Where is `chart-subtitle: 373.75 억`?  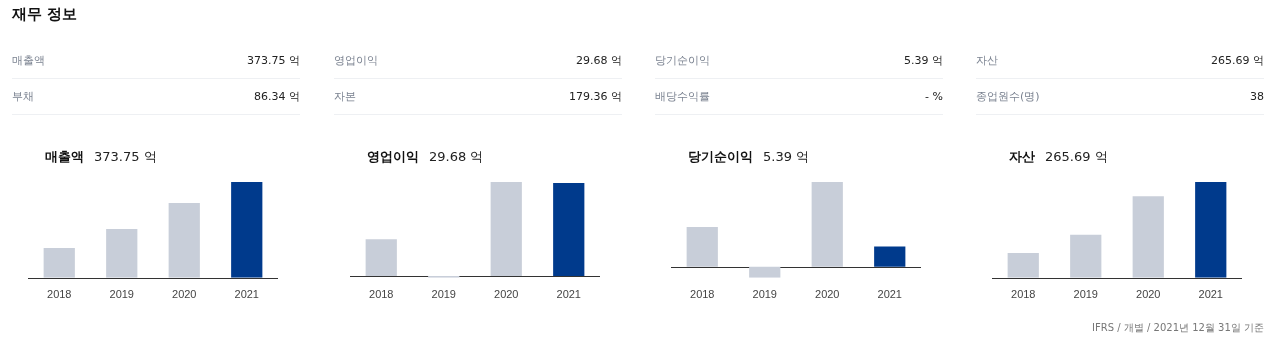 chart-subtitle: 373.75 억 is located at coordinates (125, 156).